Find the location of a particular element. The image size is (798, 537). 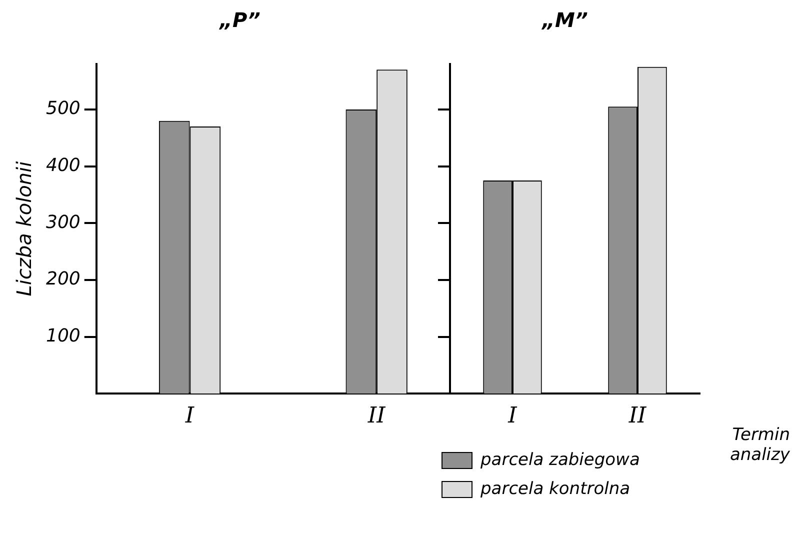

y-tick-label: 500 is located at coordinates (63, 109).